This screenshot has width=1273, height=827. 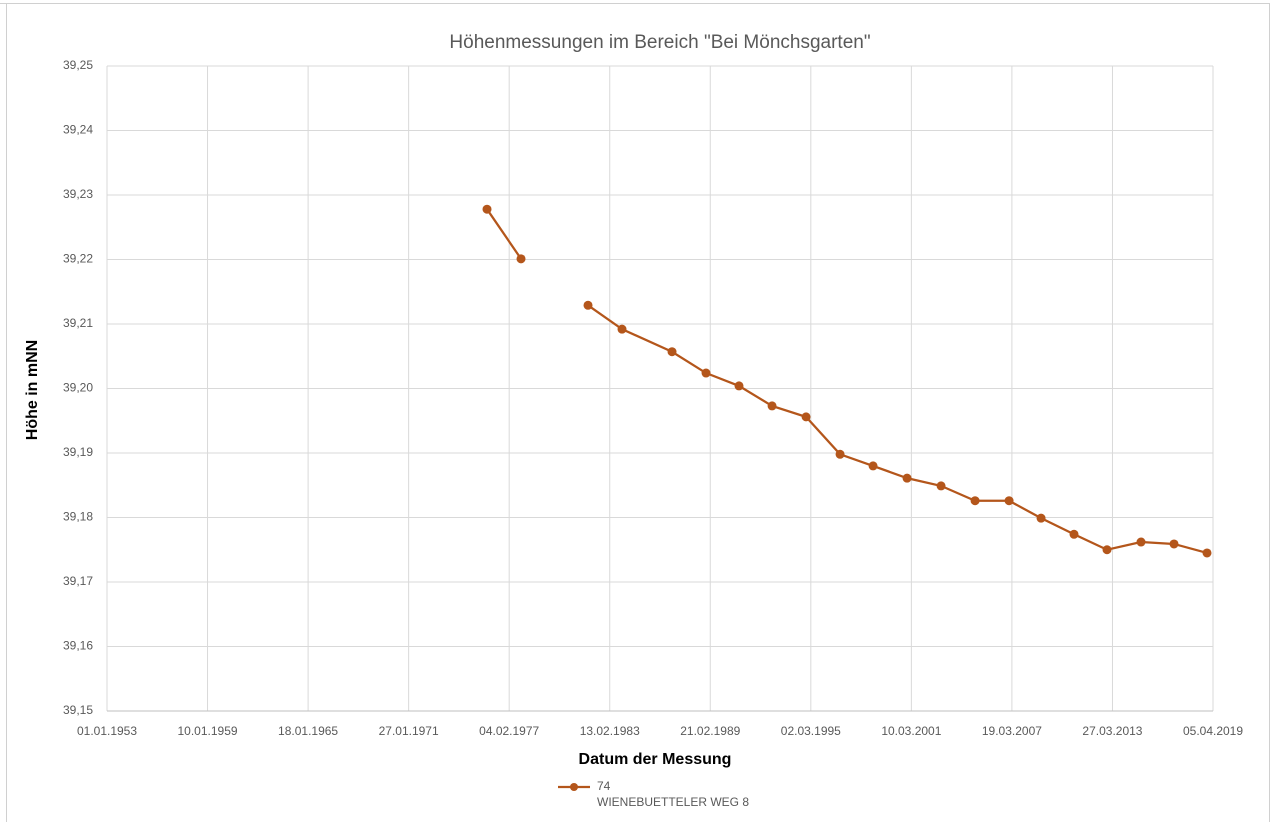 I want to click on y-tick-label: 39,18, so click(x=78, y=517).